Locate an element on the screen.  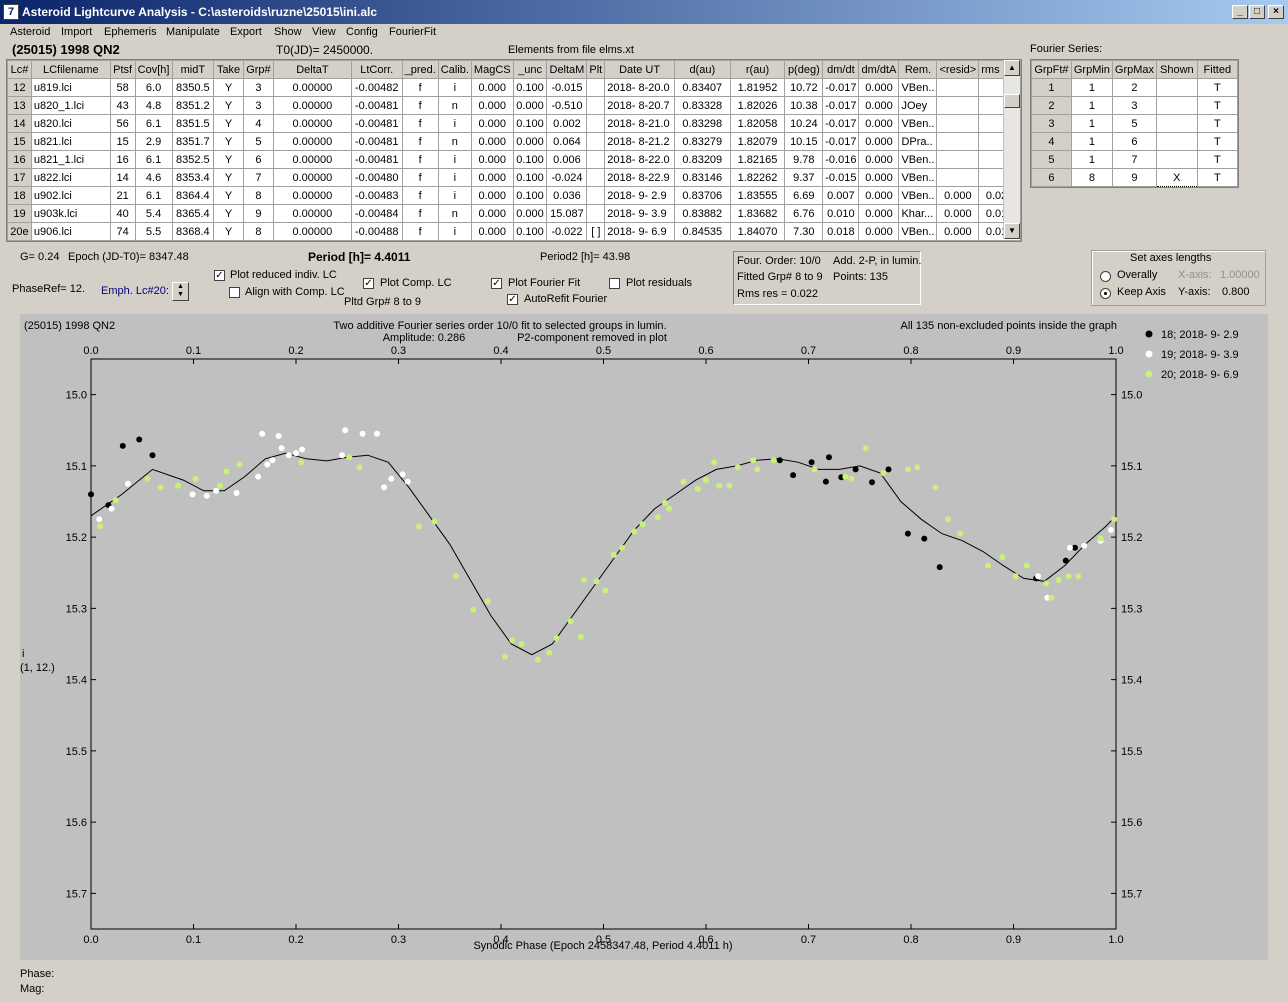
lc-cell: Y is located at coordinates (228, 105).